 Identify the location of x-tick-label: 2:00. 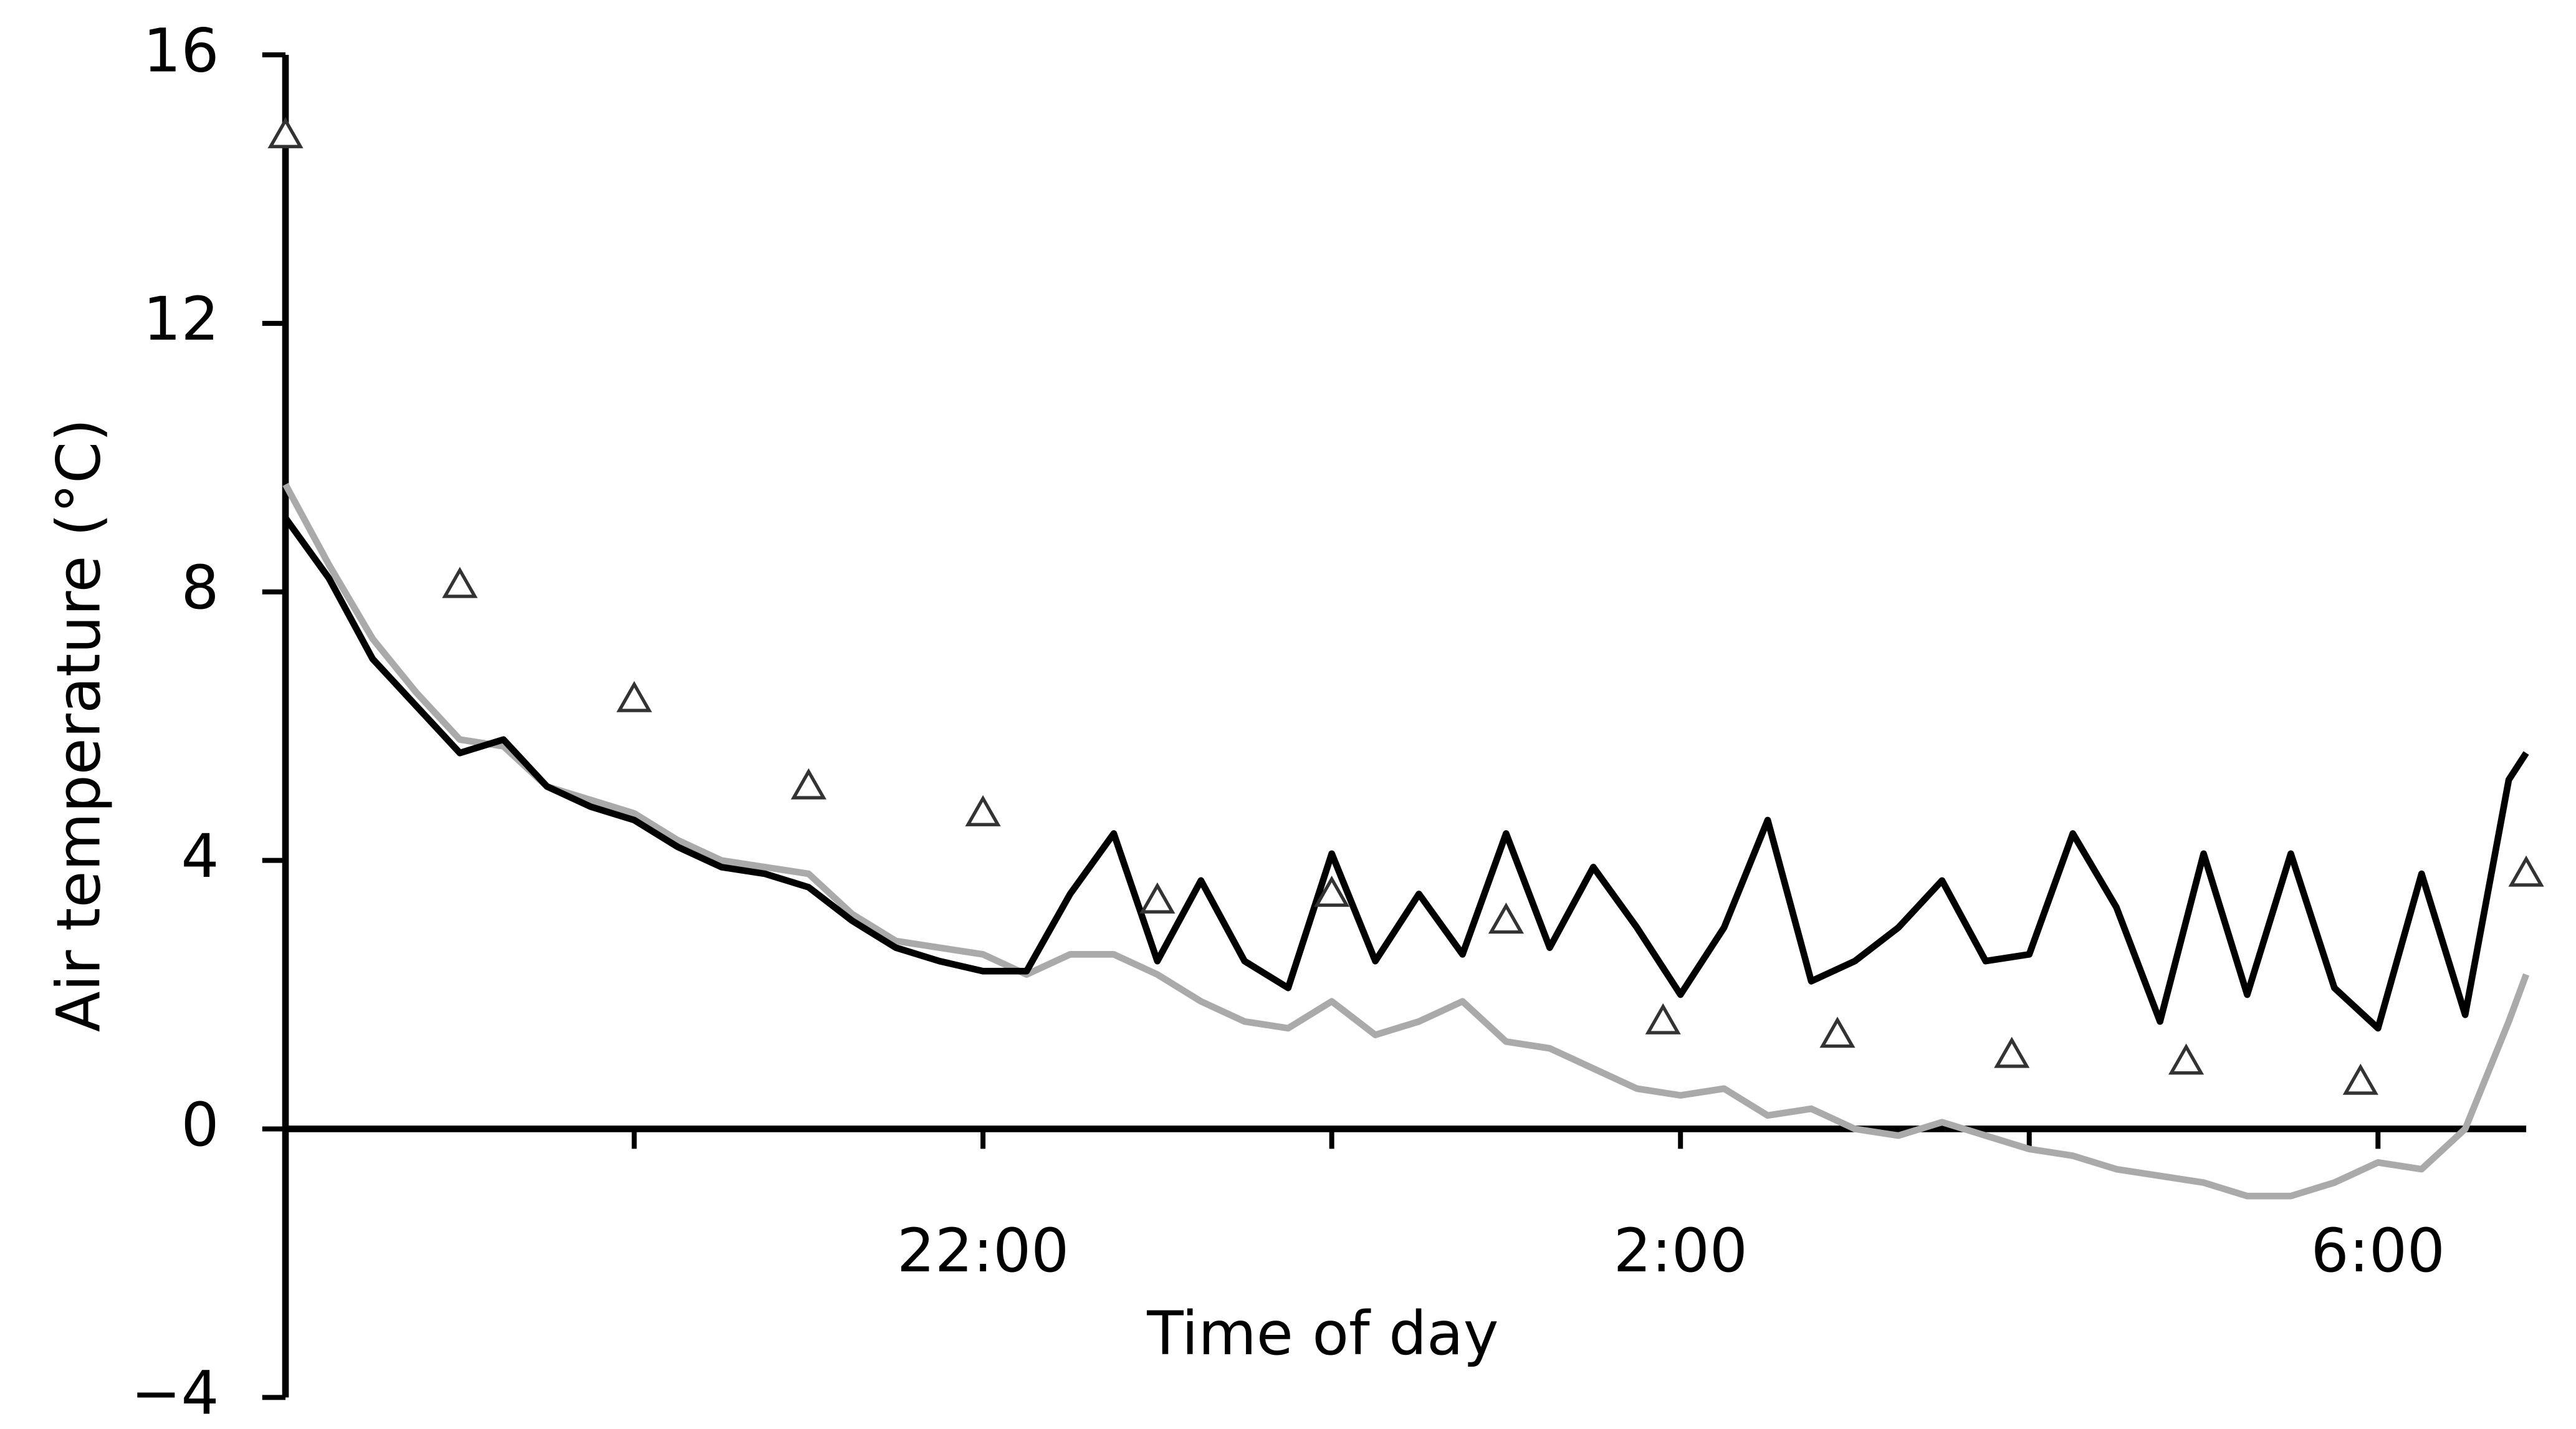
(1681, 1251).